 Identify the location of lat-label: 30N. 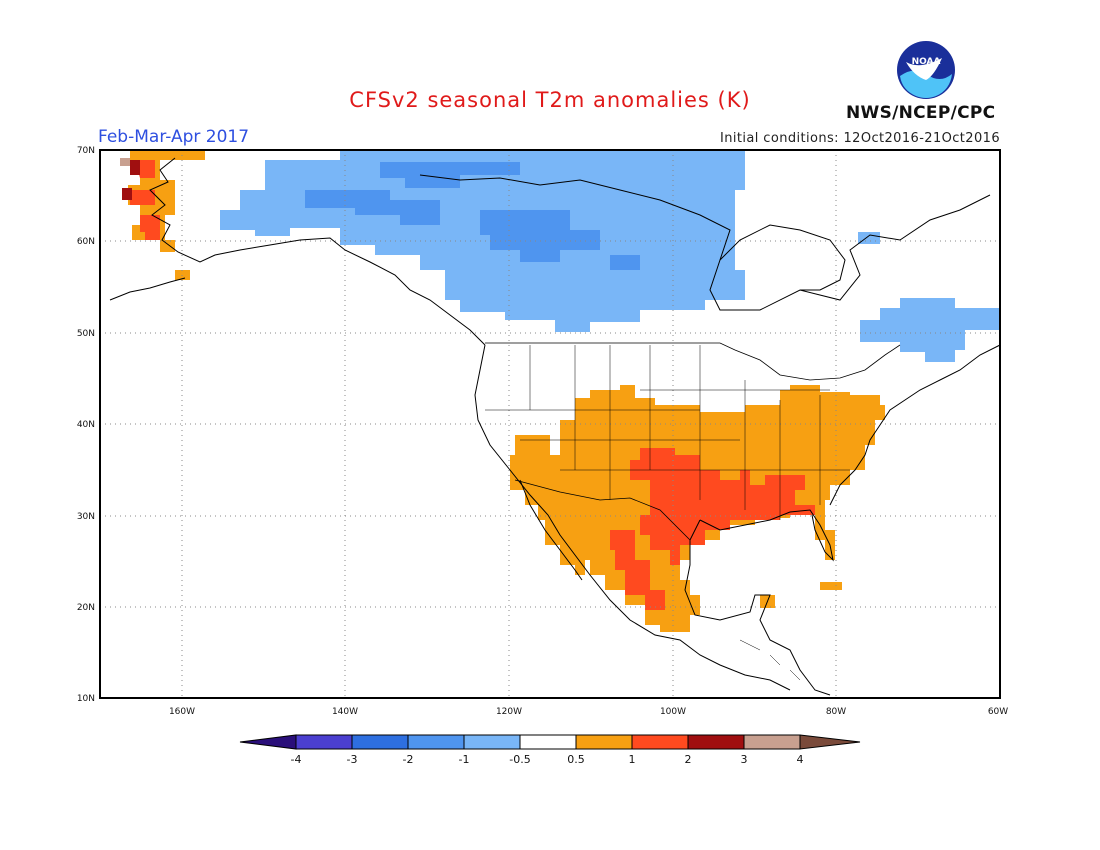
(86, 517).